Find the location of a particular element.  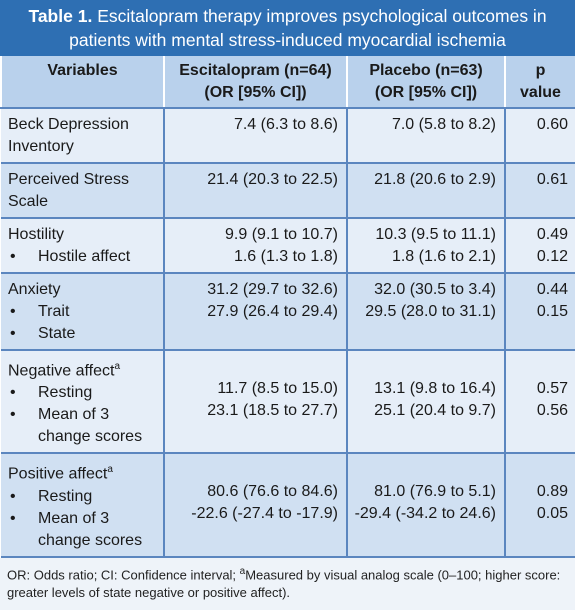

value: 0.89 is located at coordinates (552, 492).